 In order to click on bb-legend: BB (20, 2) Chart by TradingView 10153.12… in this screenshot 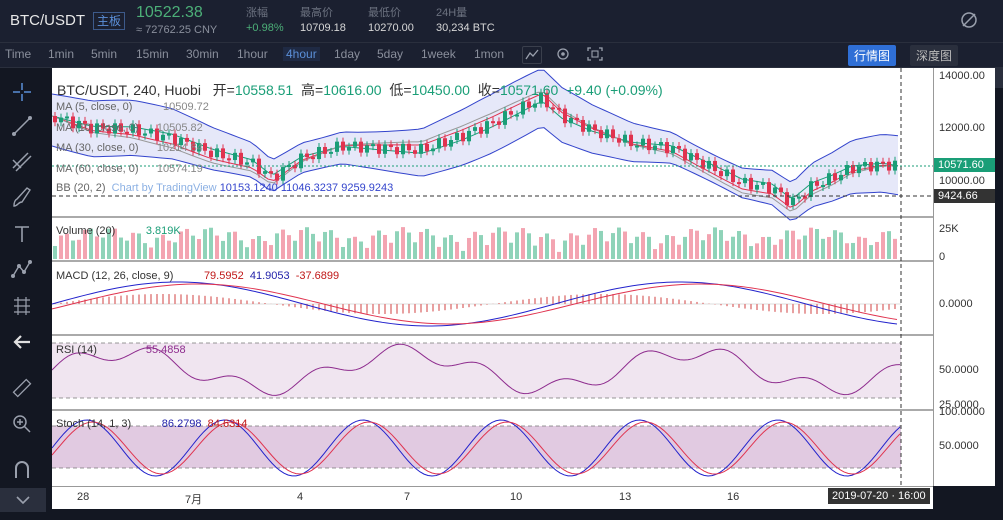, I will do `click(224, 188)`.